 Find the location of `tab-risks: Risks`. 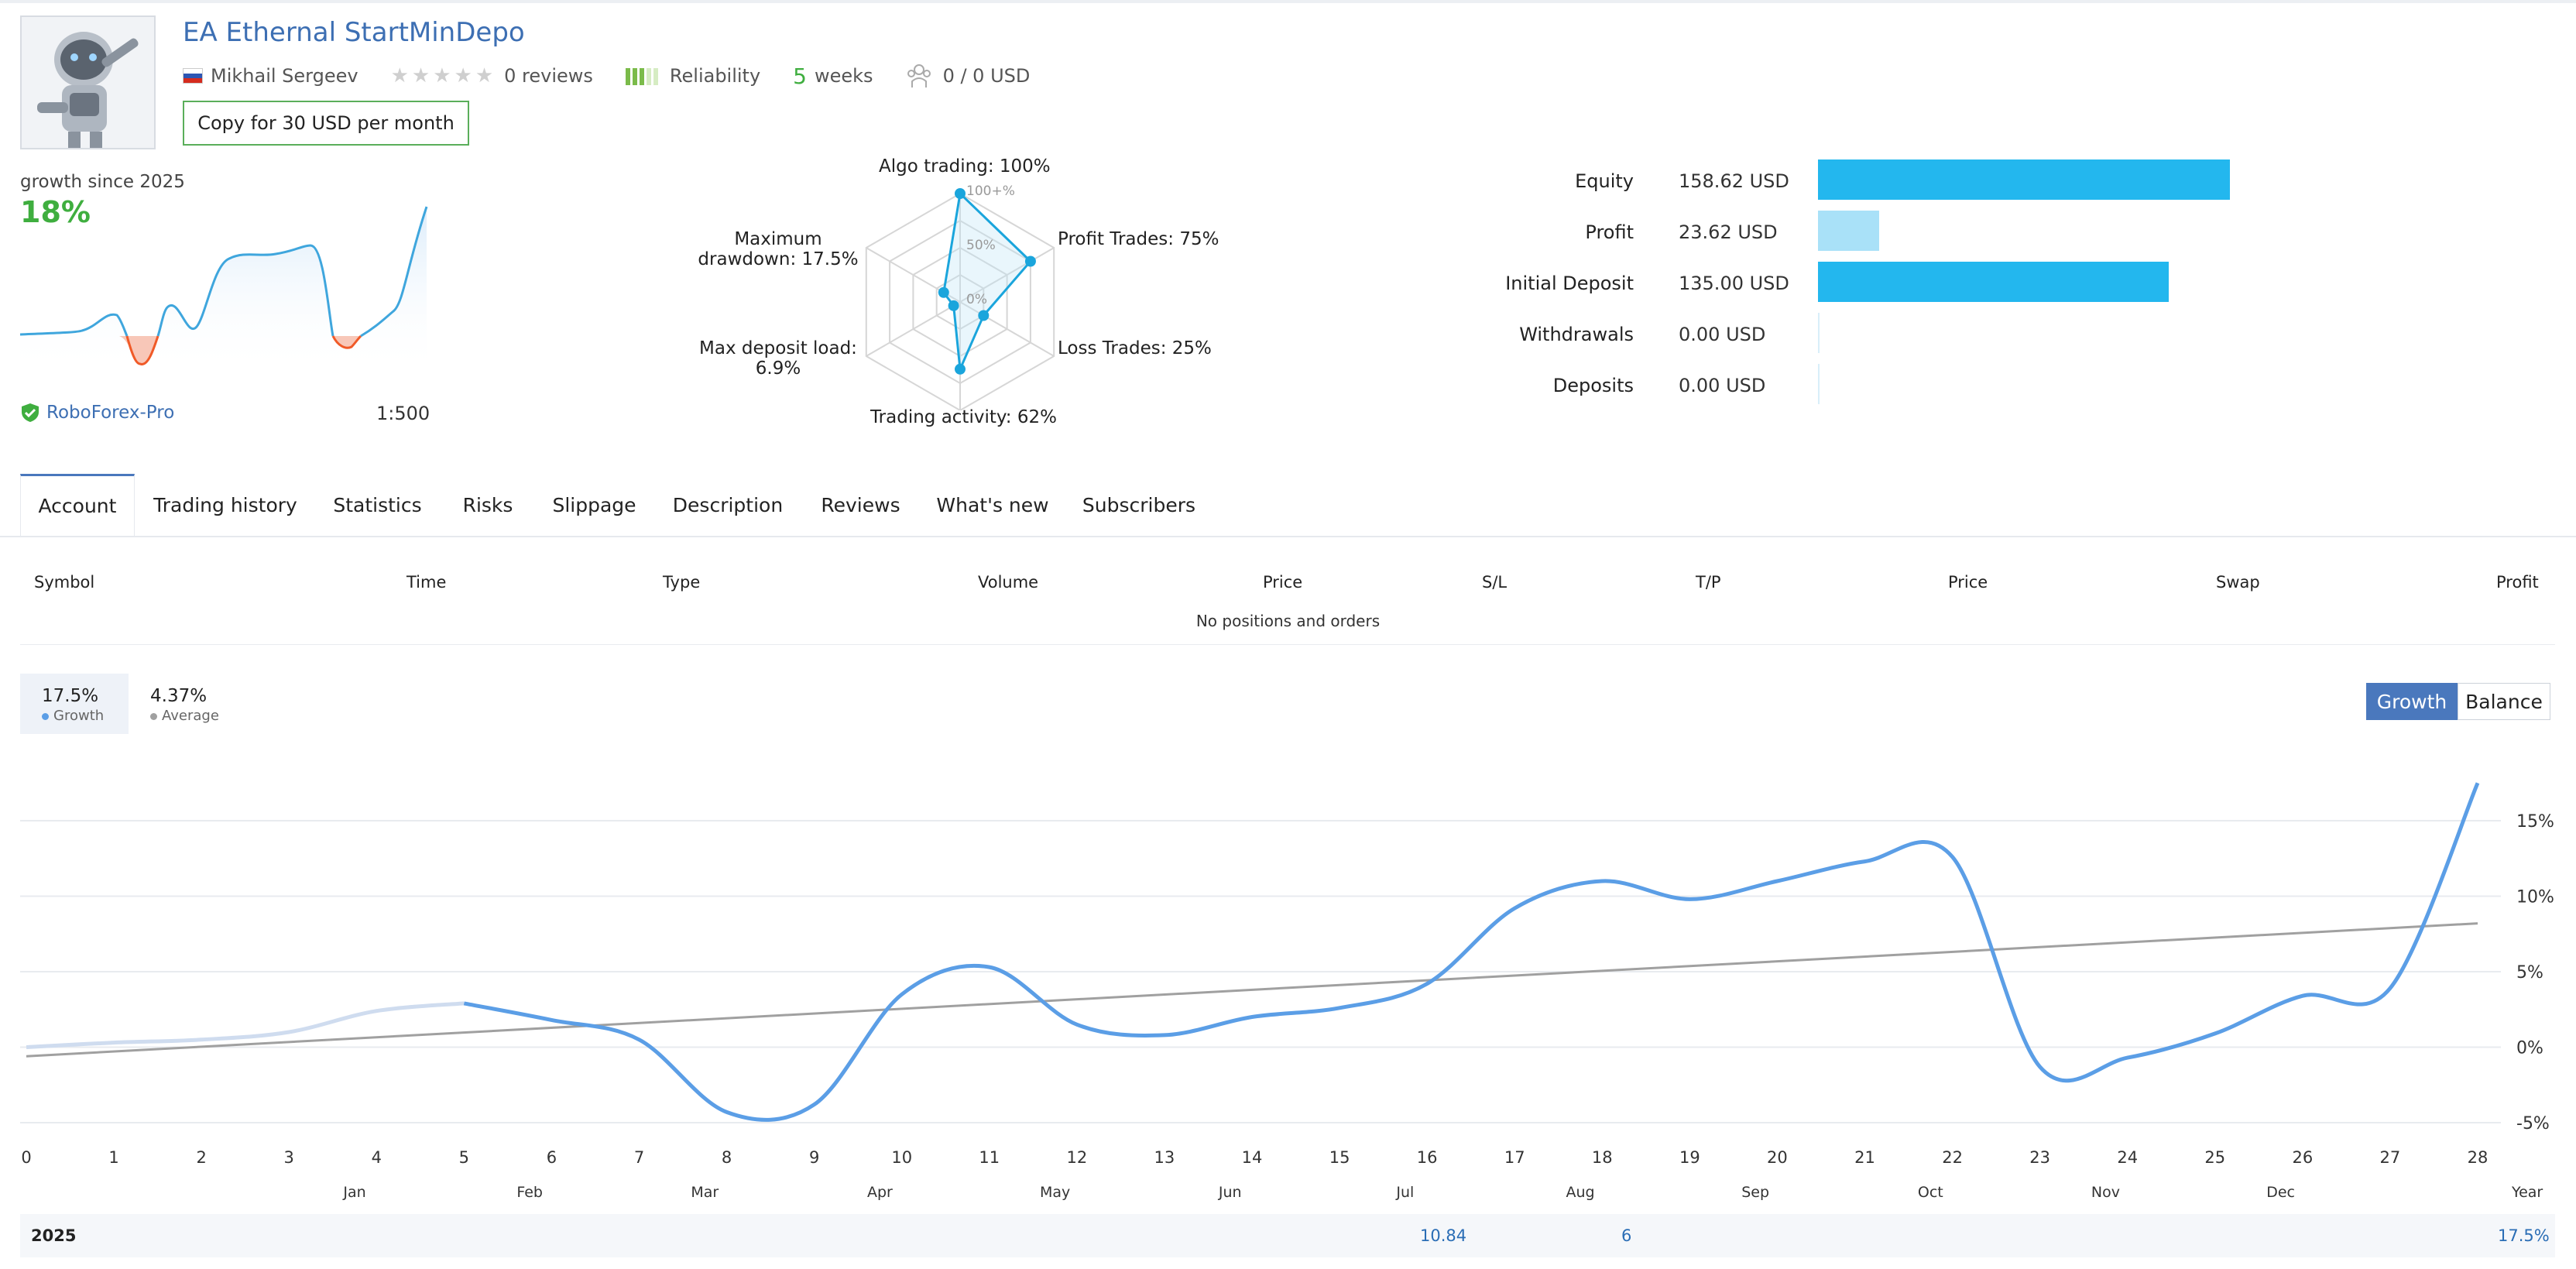

tab-risks: Risks is located at coordinates (487, 504).